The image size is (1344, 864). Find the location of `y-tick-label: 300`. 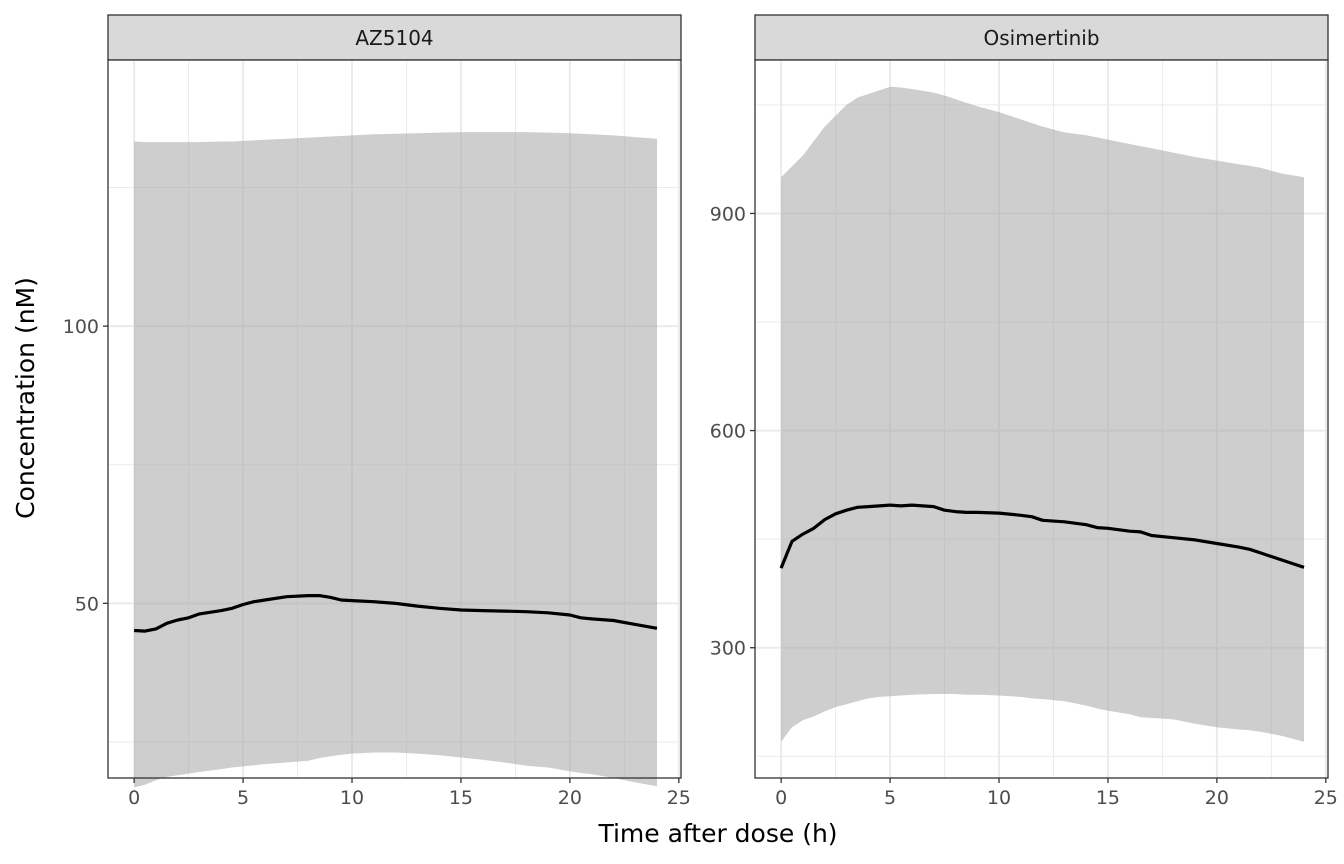

y-tick-label: 300 is located at coordinates (728, 649).